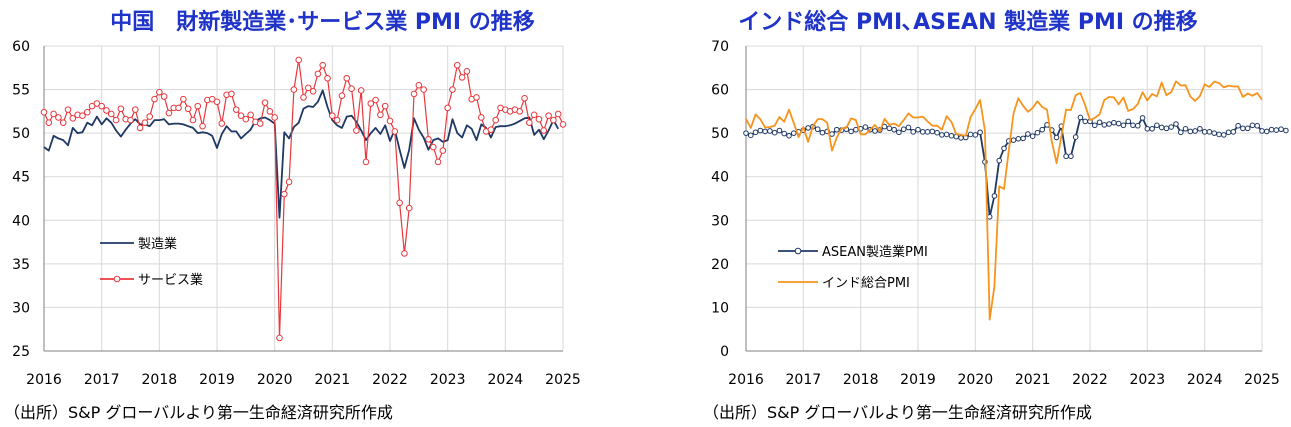  I want to click on y-tick-label: 55, so click(21, 91).